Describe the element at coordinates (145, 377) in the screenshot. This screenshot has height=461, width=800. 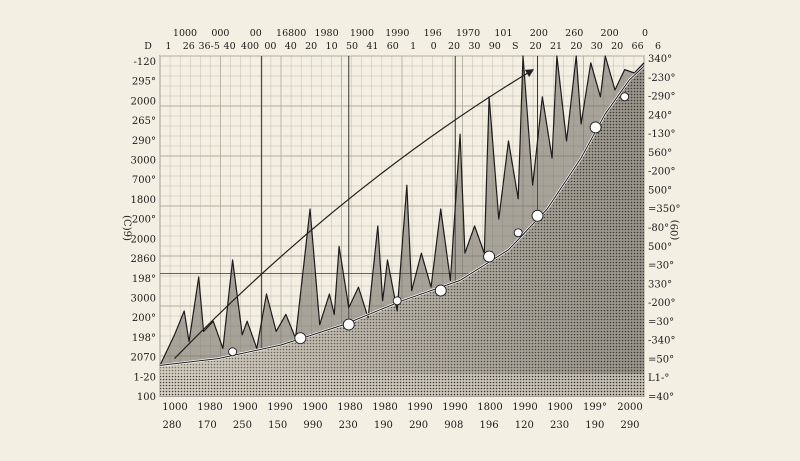
I see `left-tick-label: 1-20` at that location.